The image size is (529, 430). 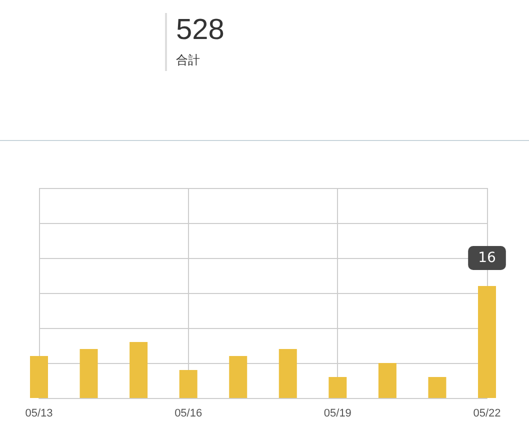 What do you see at coordinates (188, 414) in the screenshot?
I see `x-tick-label: 05/16` at bounding box center [188, 414].